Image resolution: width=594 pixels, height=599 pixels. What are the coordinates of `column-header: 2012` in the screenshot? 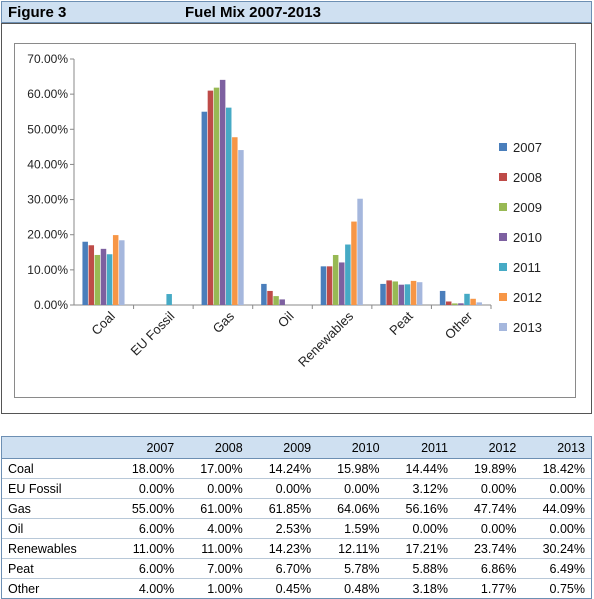 It's located at (488, 447).